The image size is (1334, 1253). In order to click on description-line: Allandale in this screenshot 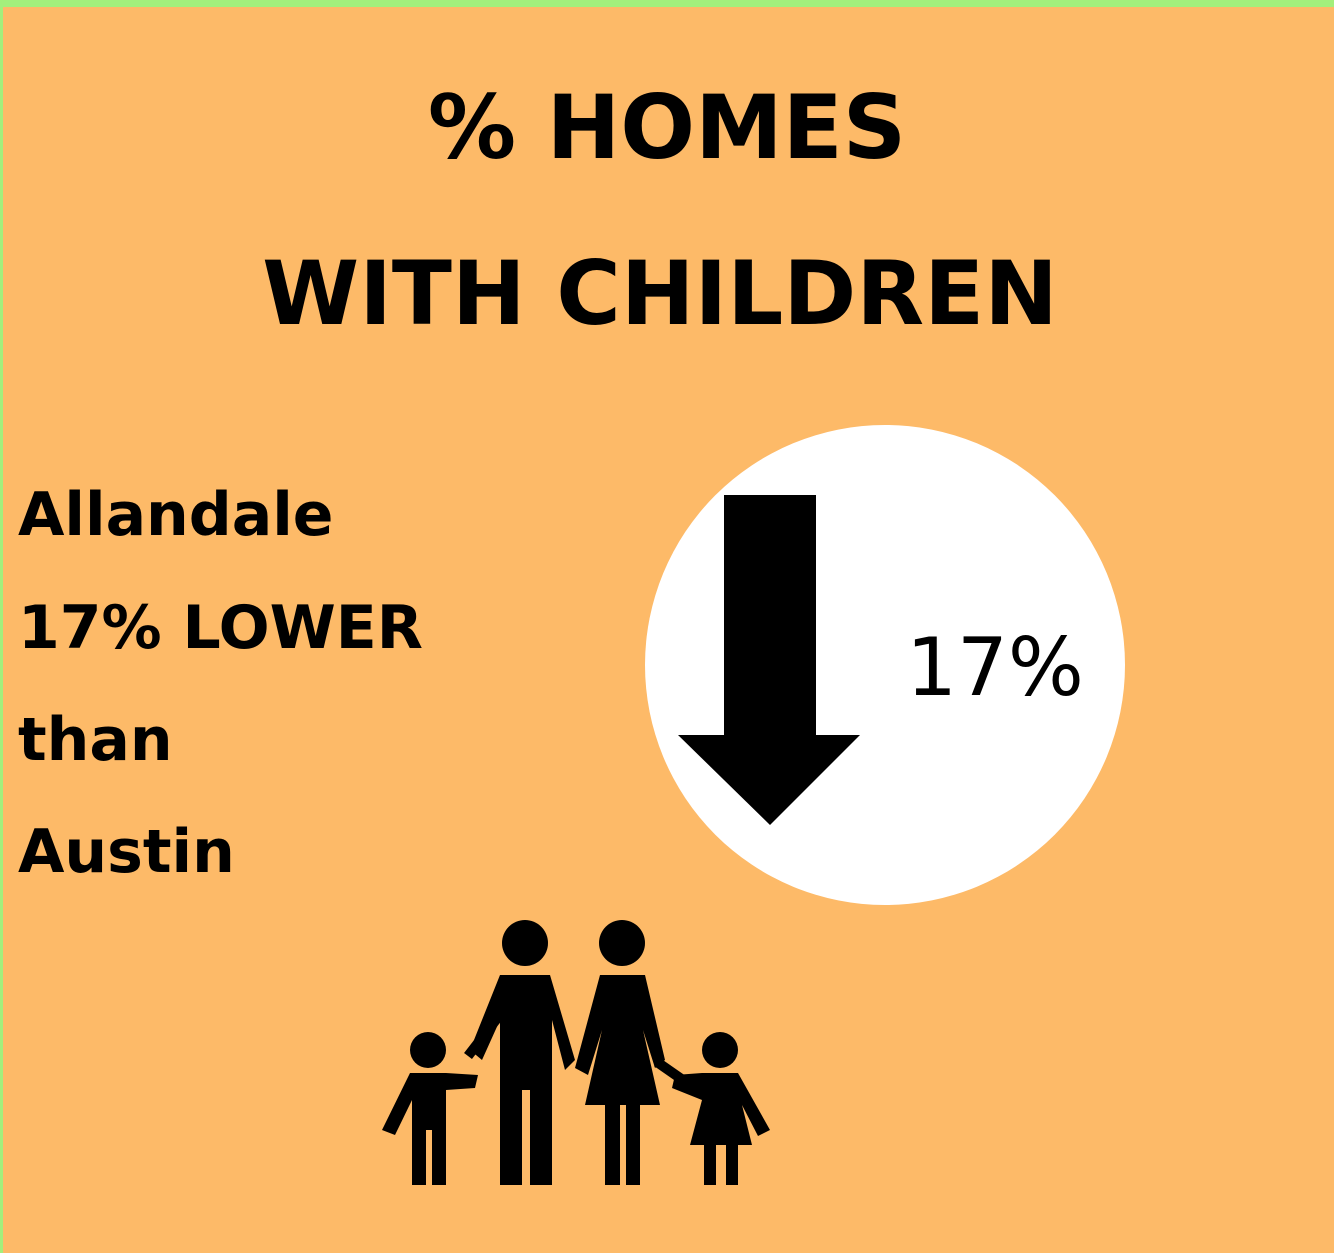, I will do `click(175, 515)`.